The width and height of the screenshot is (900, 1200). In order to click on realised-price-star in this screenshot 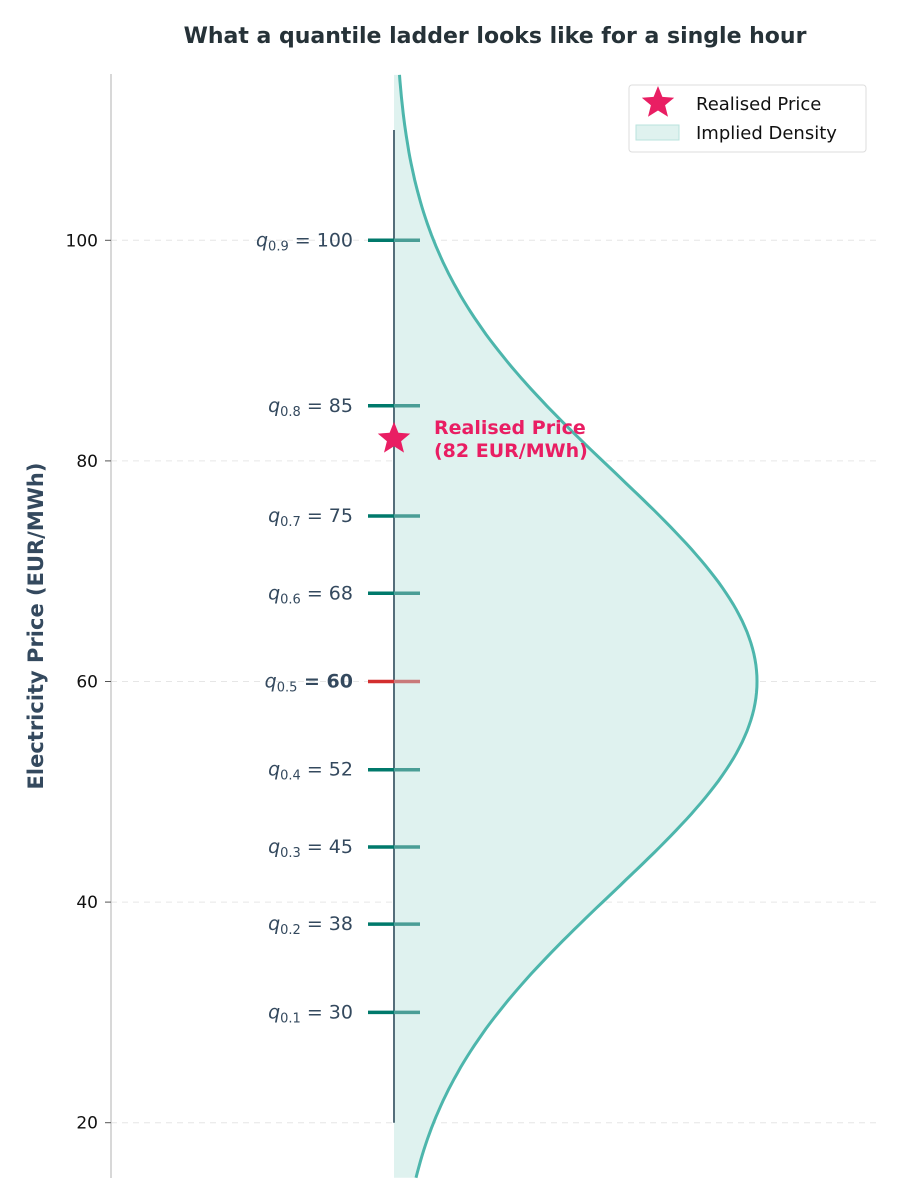, I will do `click(394, 437)`.